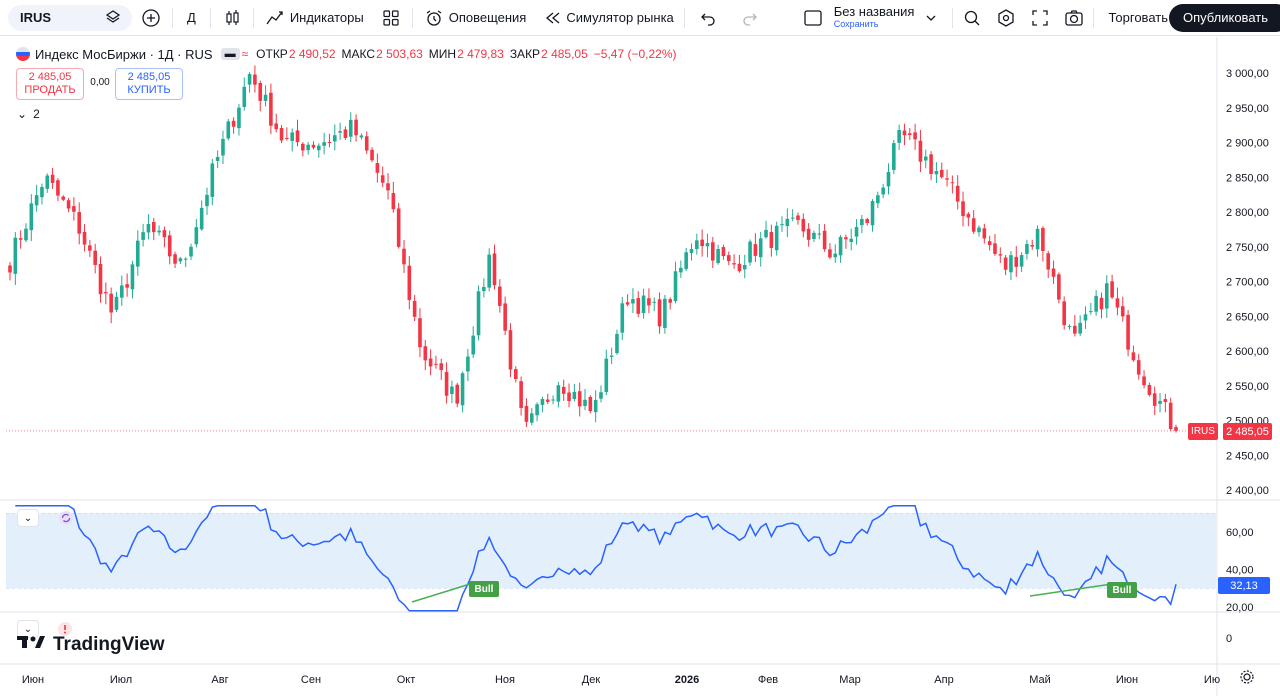 This screenshot has height=696, width=1280. Describe the element at coordinates (109, 644) in the screenshot. I see `brand-name: TradingView` at that location.